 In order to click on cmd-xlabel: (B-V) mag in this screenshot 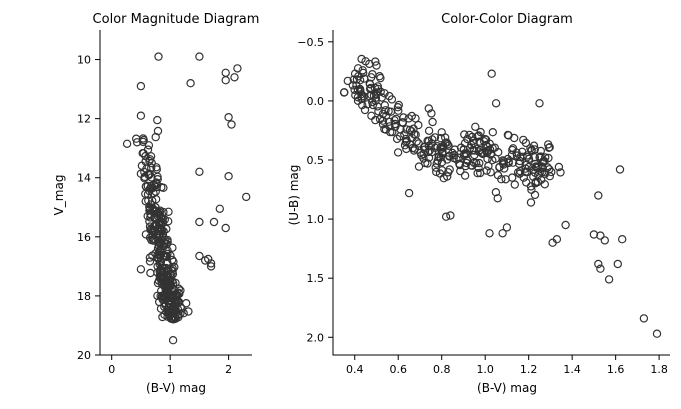, I will do `click(176, 388)`.